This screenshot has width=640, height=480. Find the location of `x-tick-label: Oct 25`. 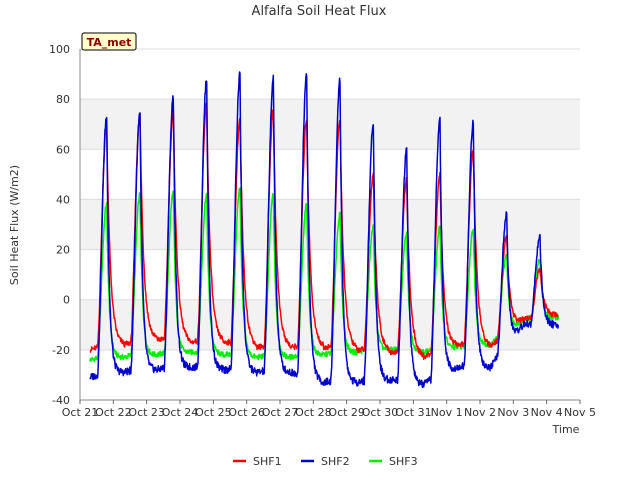

x-tick-label: Oct 25 is located at coordinates (213, 412).